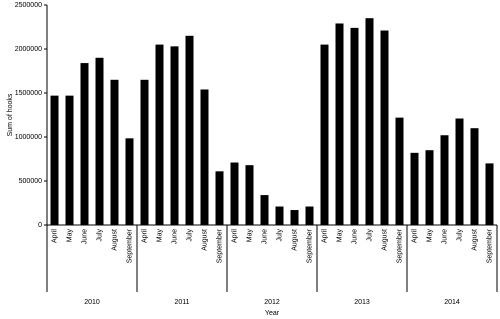 The image size is (500, 319). What do you see at coordinates (28, 49) in the screenshot?
I see `y-tick-label: 2000000` at bounding box center [28, 49].